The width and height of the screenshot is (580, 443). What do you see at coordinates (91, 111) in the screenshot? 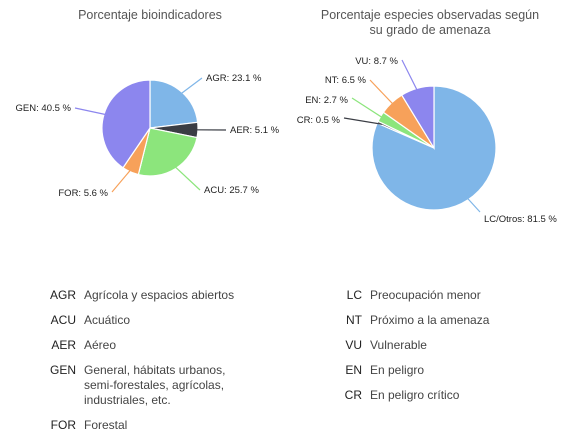
I see `leader-line-gen` at bounding box center [91, 111].